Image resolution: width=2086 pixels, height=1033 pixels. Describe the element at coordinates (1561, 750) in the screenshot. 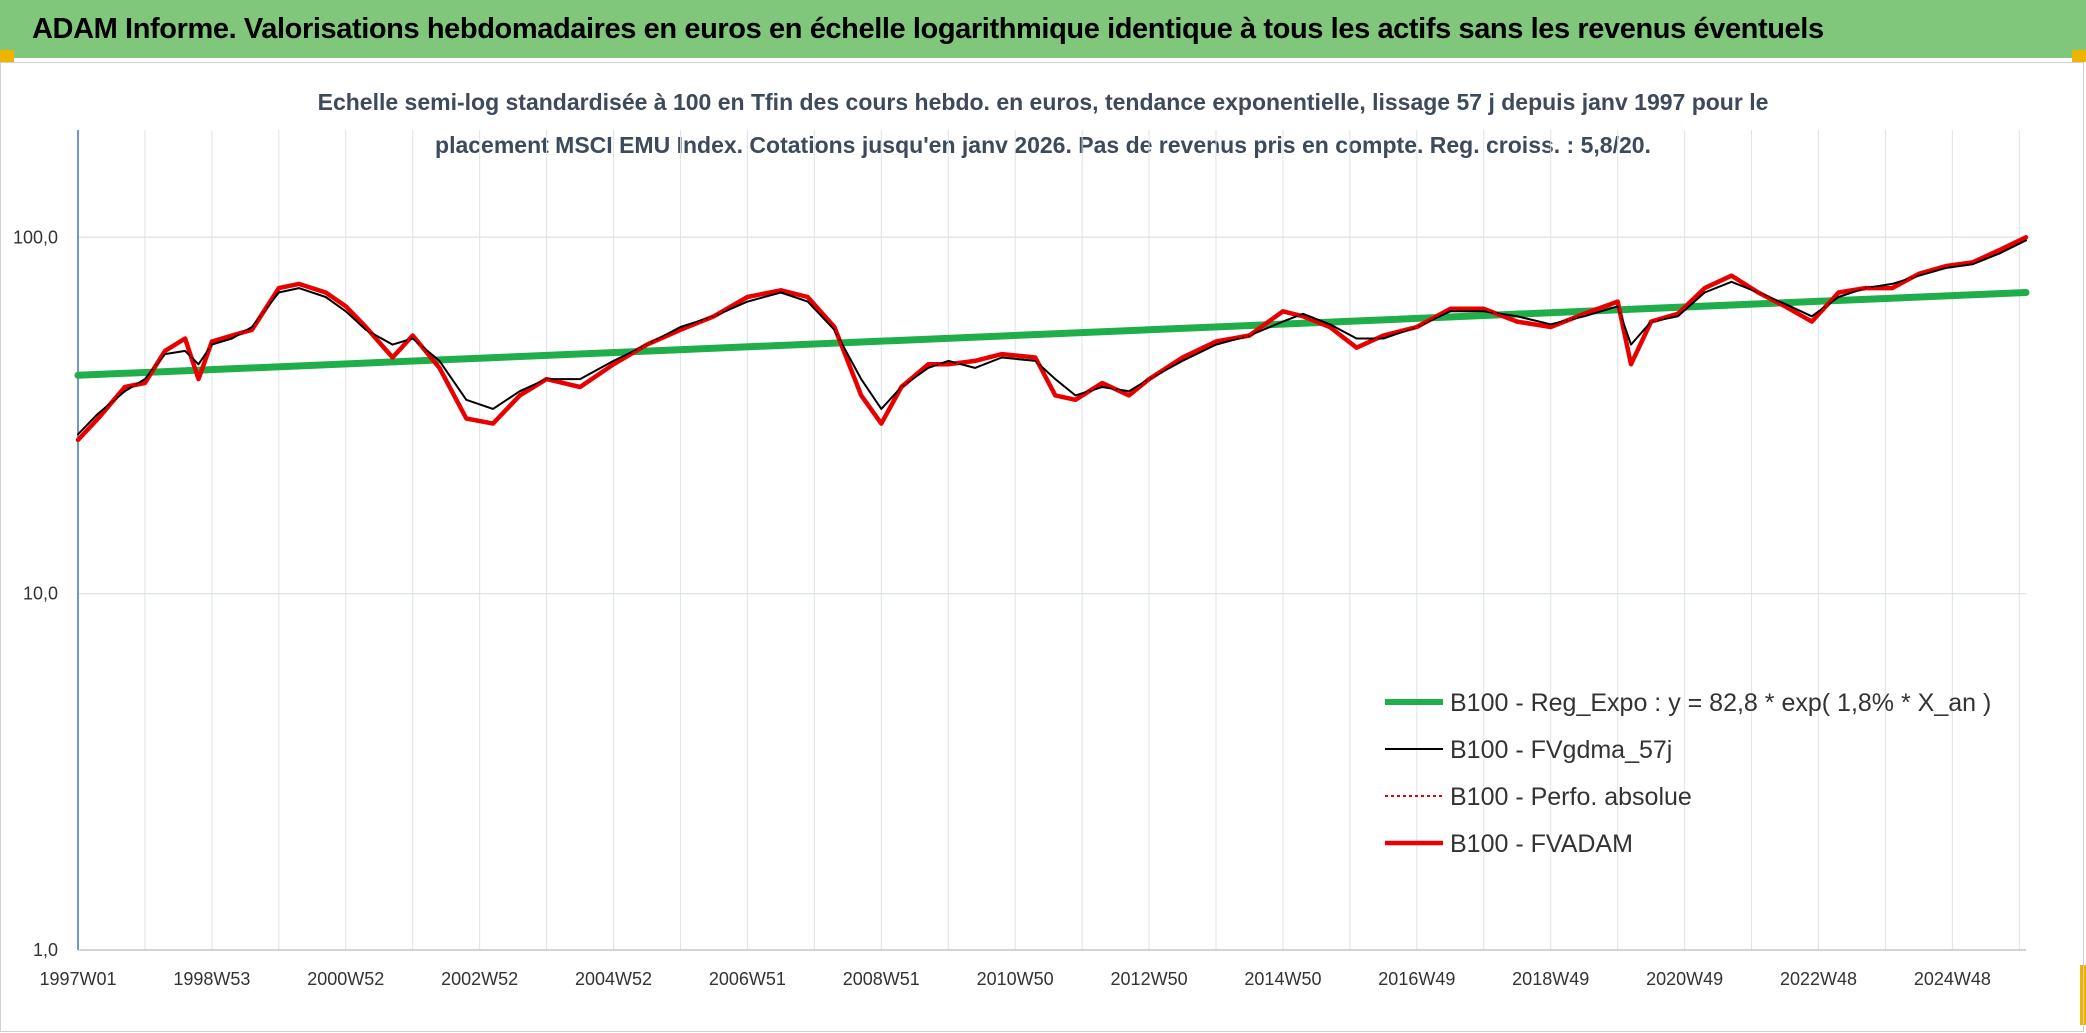

I see `legend-label: B100 - FVgdma_57j` at that location.